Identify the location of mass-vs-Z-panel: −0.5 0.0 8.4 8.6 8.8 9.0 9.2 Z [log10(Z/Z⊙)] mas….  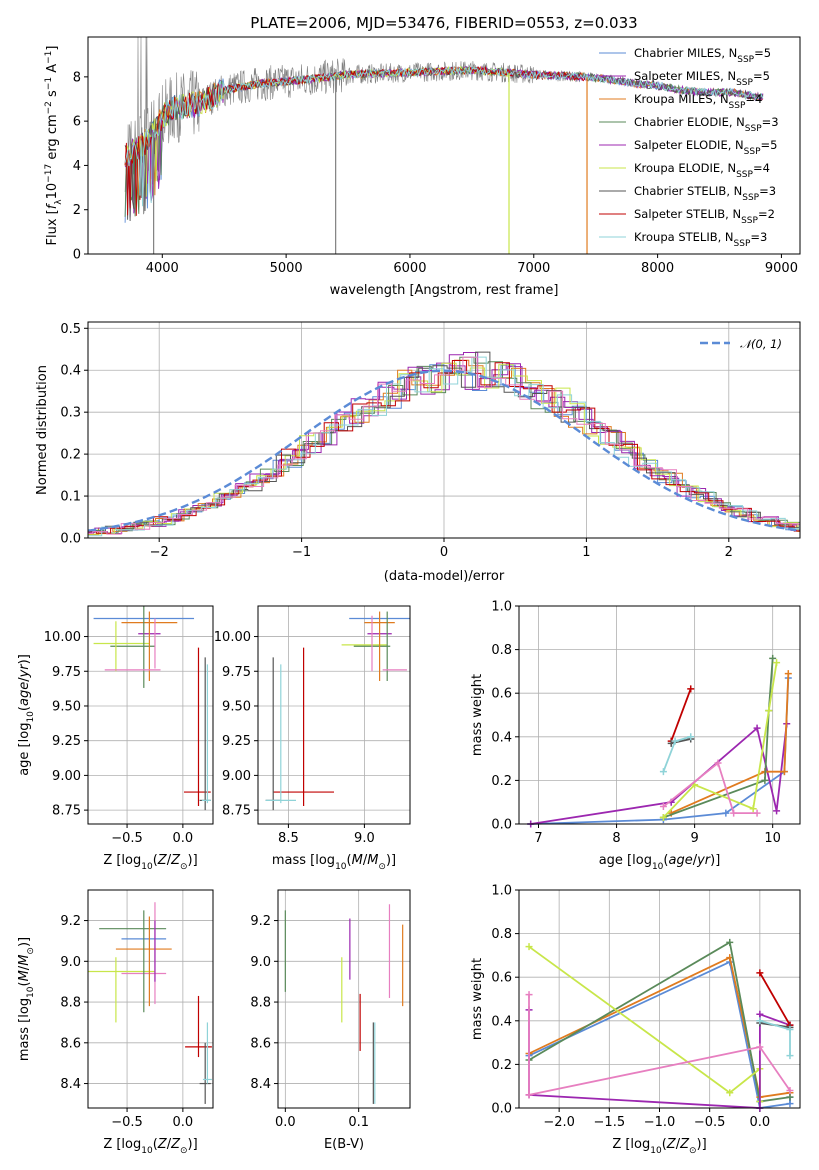
(115, 1022).